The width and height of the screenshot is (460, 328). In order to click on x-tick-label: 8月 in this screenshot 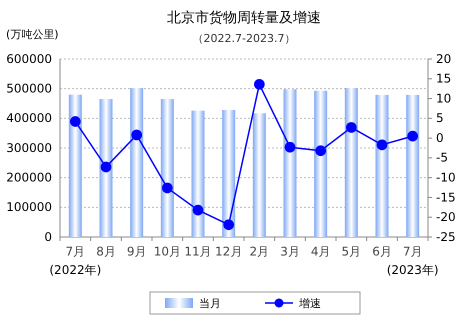, I will do `click(106, 251)`.